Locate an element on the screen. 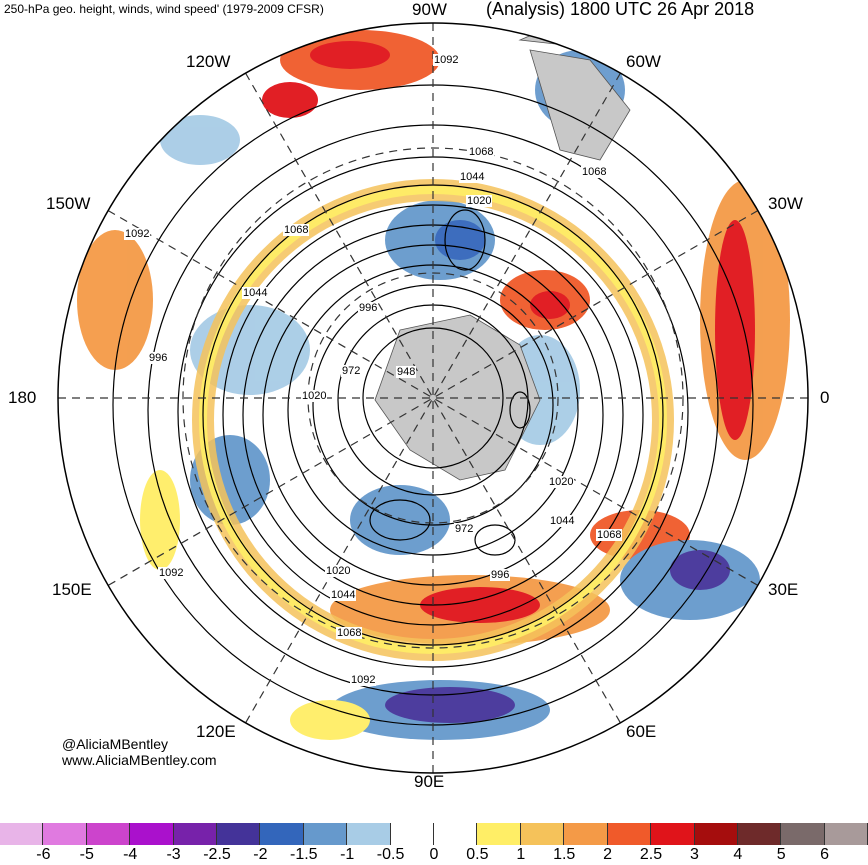 The height and width of the screenshot is (865, 868). lon-label-0: 0 is located at coordinates (825, 397).